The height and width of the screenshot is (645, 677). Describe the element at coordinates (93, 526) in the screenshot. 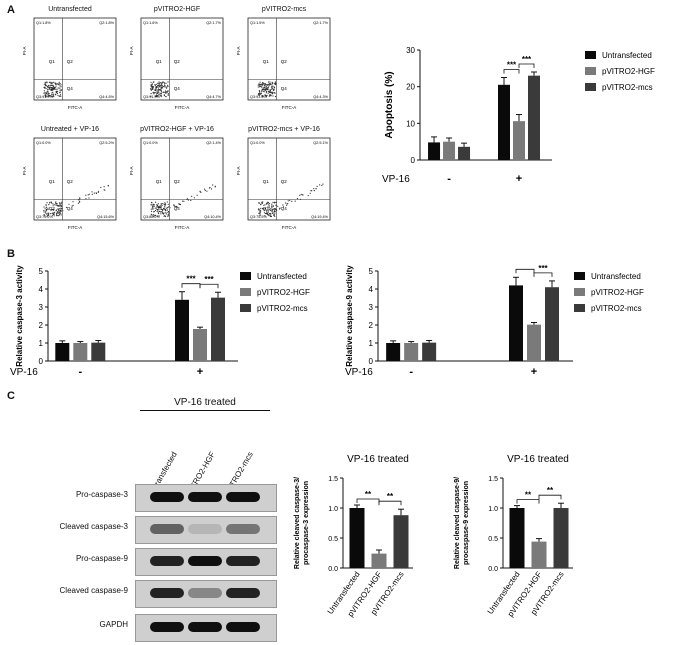

I see `blot-row-label: Cleaved caspase-3` at that location.